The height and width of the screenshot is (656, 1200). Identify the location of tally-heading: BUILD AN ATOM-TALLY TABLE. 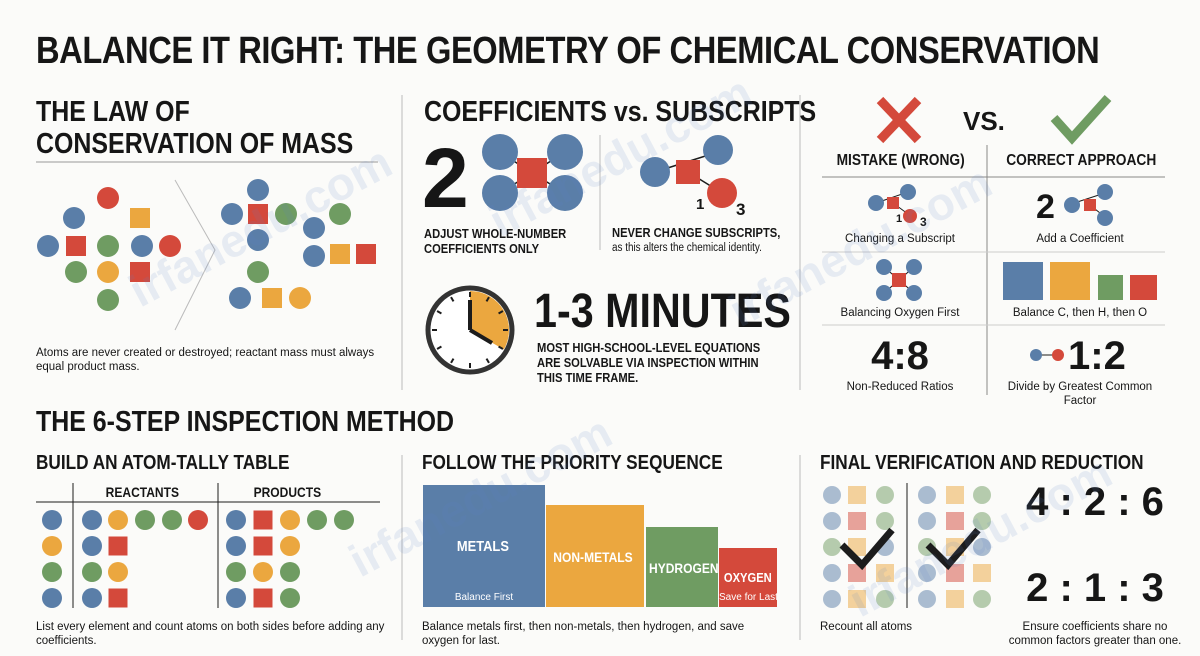
(163, 463).